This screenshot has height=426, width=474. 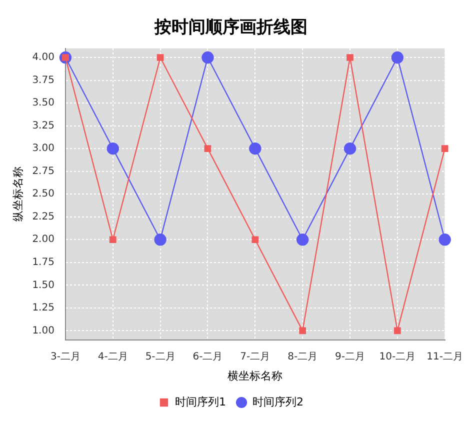 I want to click on y-tick-label: 2.00, so click(x=43, y=240).